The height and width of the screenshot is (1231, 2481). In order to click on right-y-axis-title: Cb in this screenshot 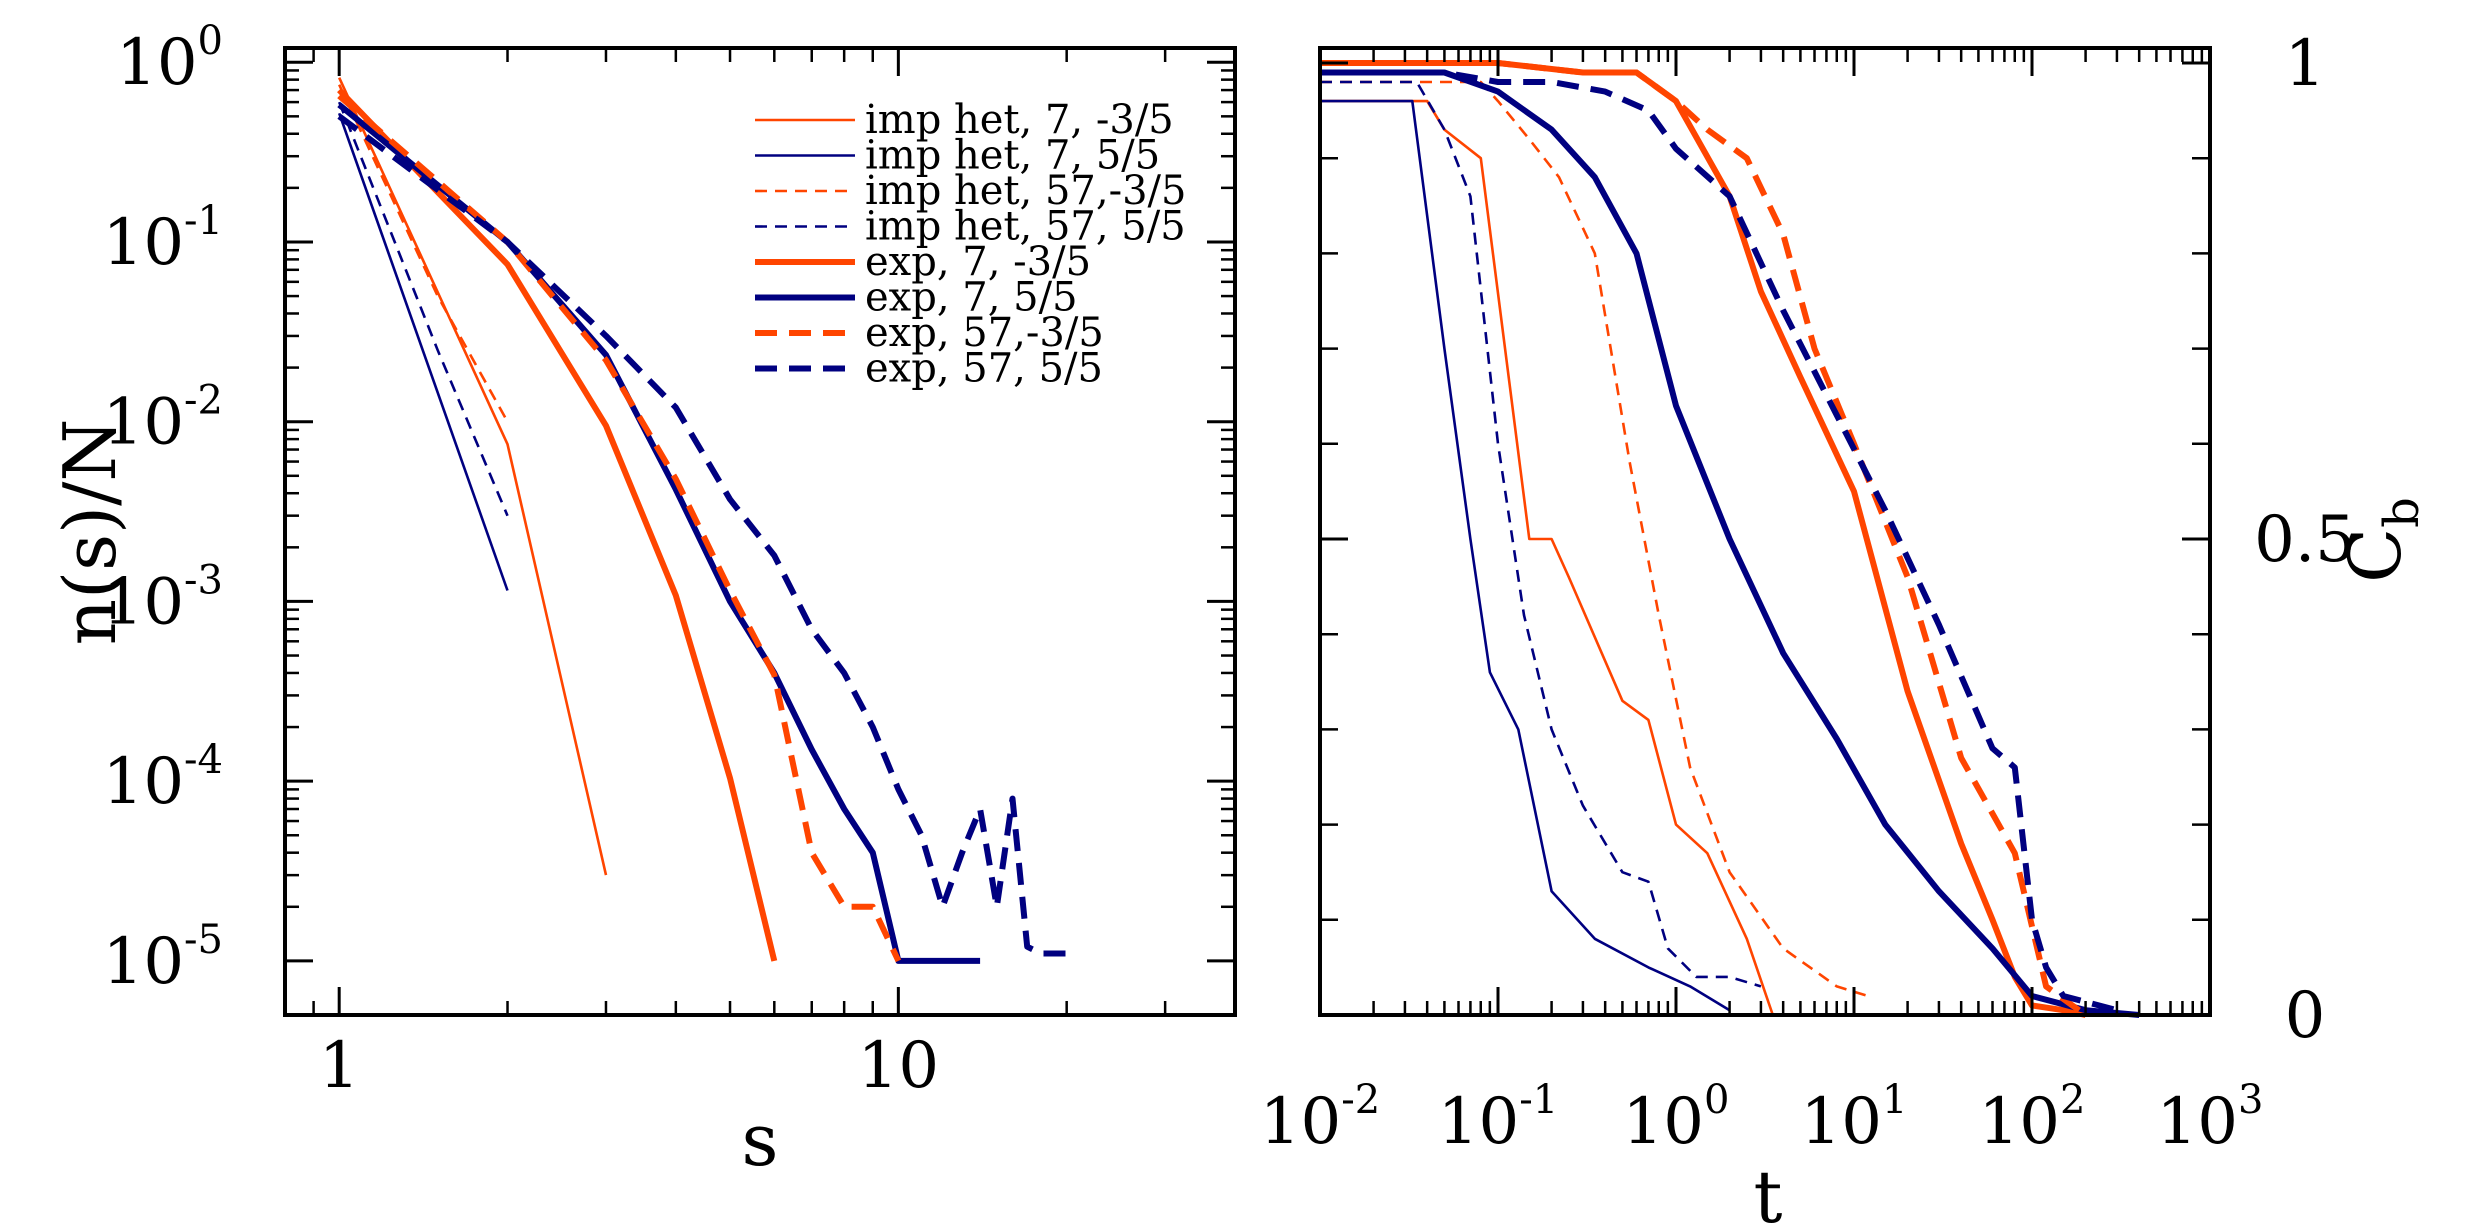, I will do `click(2381, 540)`.